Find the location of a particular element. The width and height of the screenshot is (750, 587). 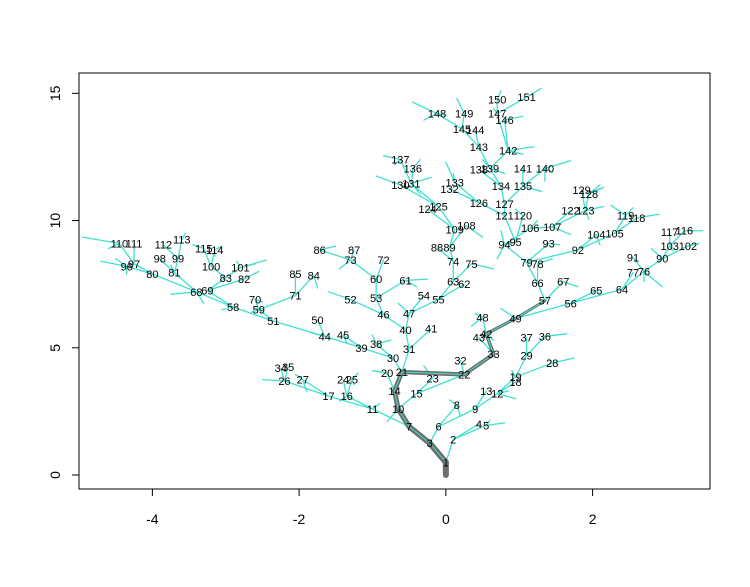

node-label: 115 is located at coordinates (204, 250).